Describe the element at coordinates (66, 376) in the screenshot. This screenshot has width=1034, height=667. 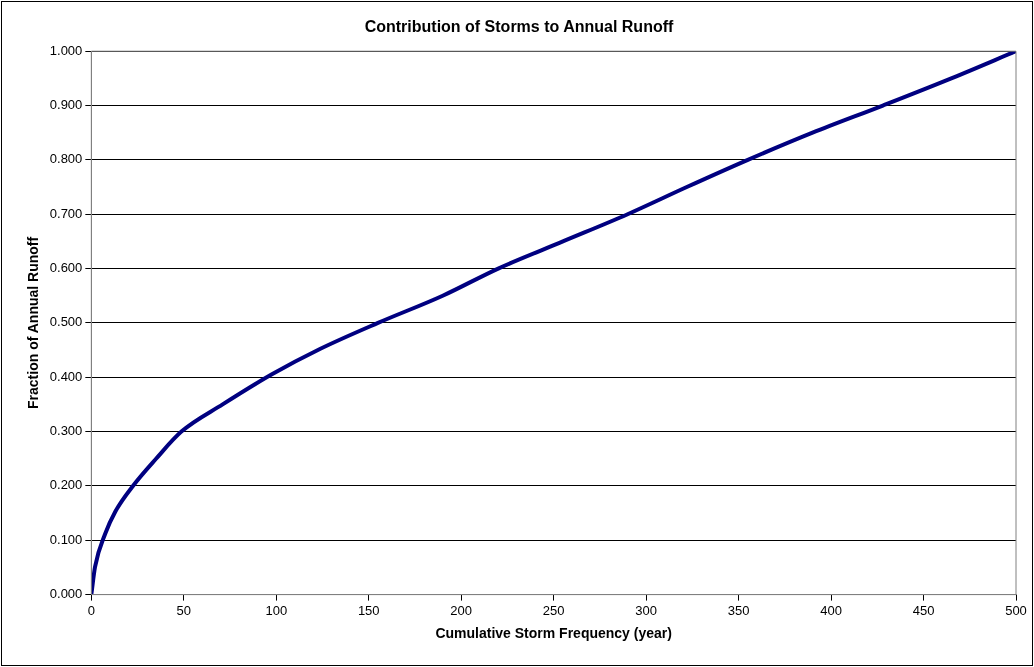
I see `y-tick-label: 0.400` at that location.